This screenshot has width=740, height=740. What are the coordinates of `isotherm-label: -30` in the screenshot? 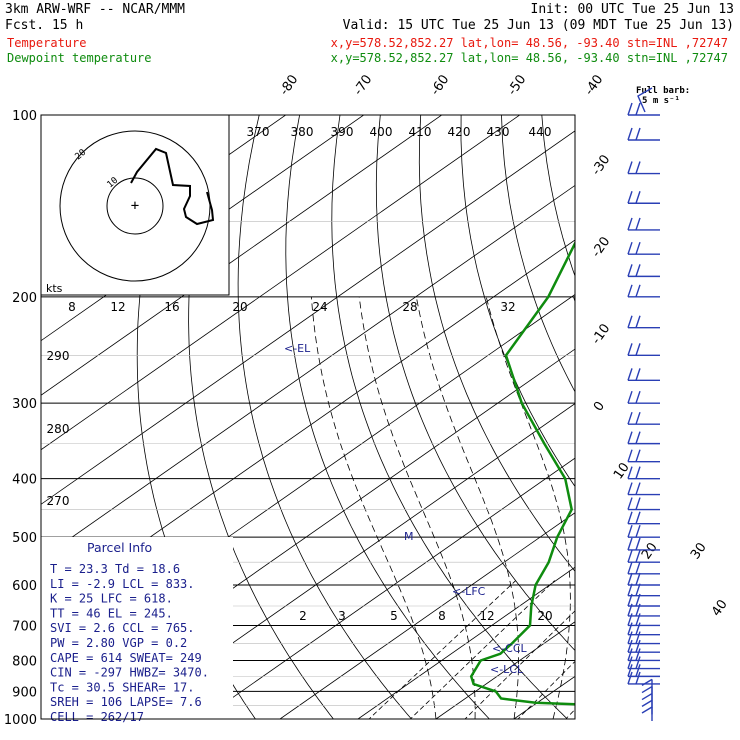 It's located at (601, 165).